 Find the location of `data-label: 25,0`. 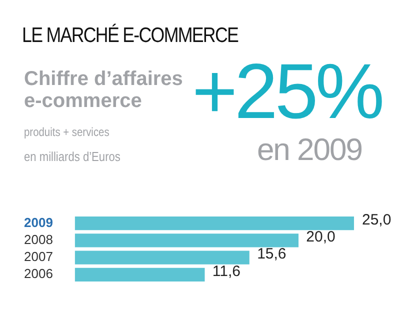

data-label: 25,0 is located at coordinates (377, 219).